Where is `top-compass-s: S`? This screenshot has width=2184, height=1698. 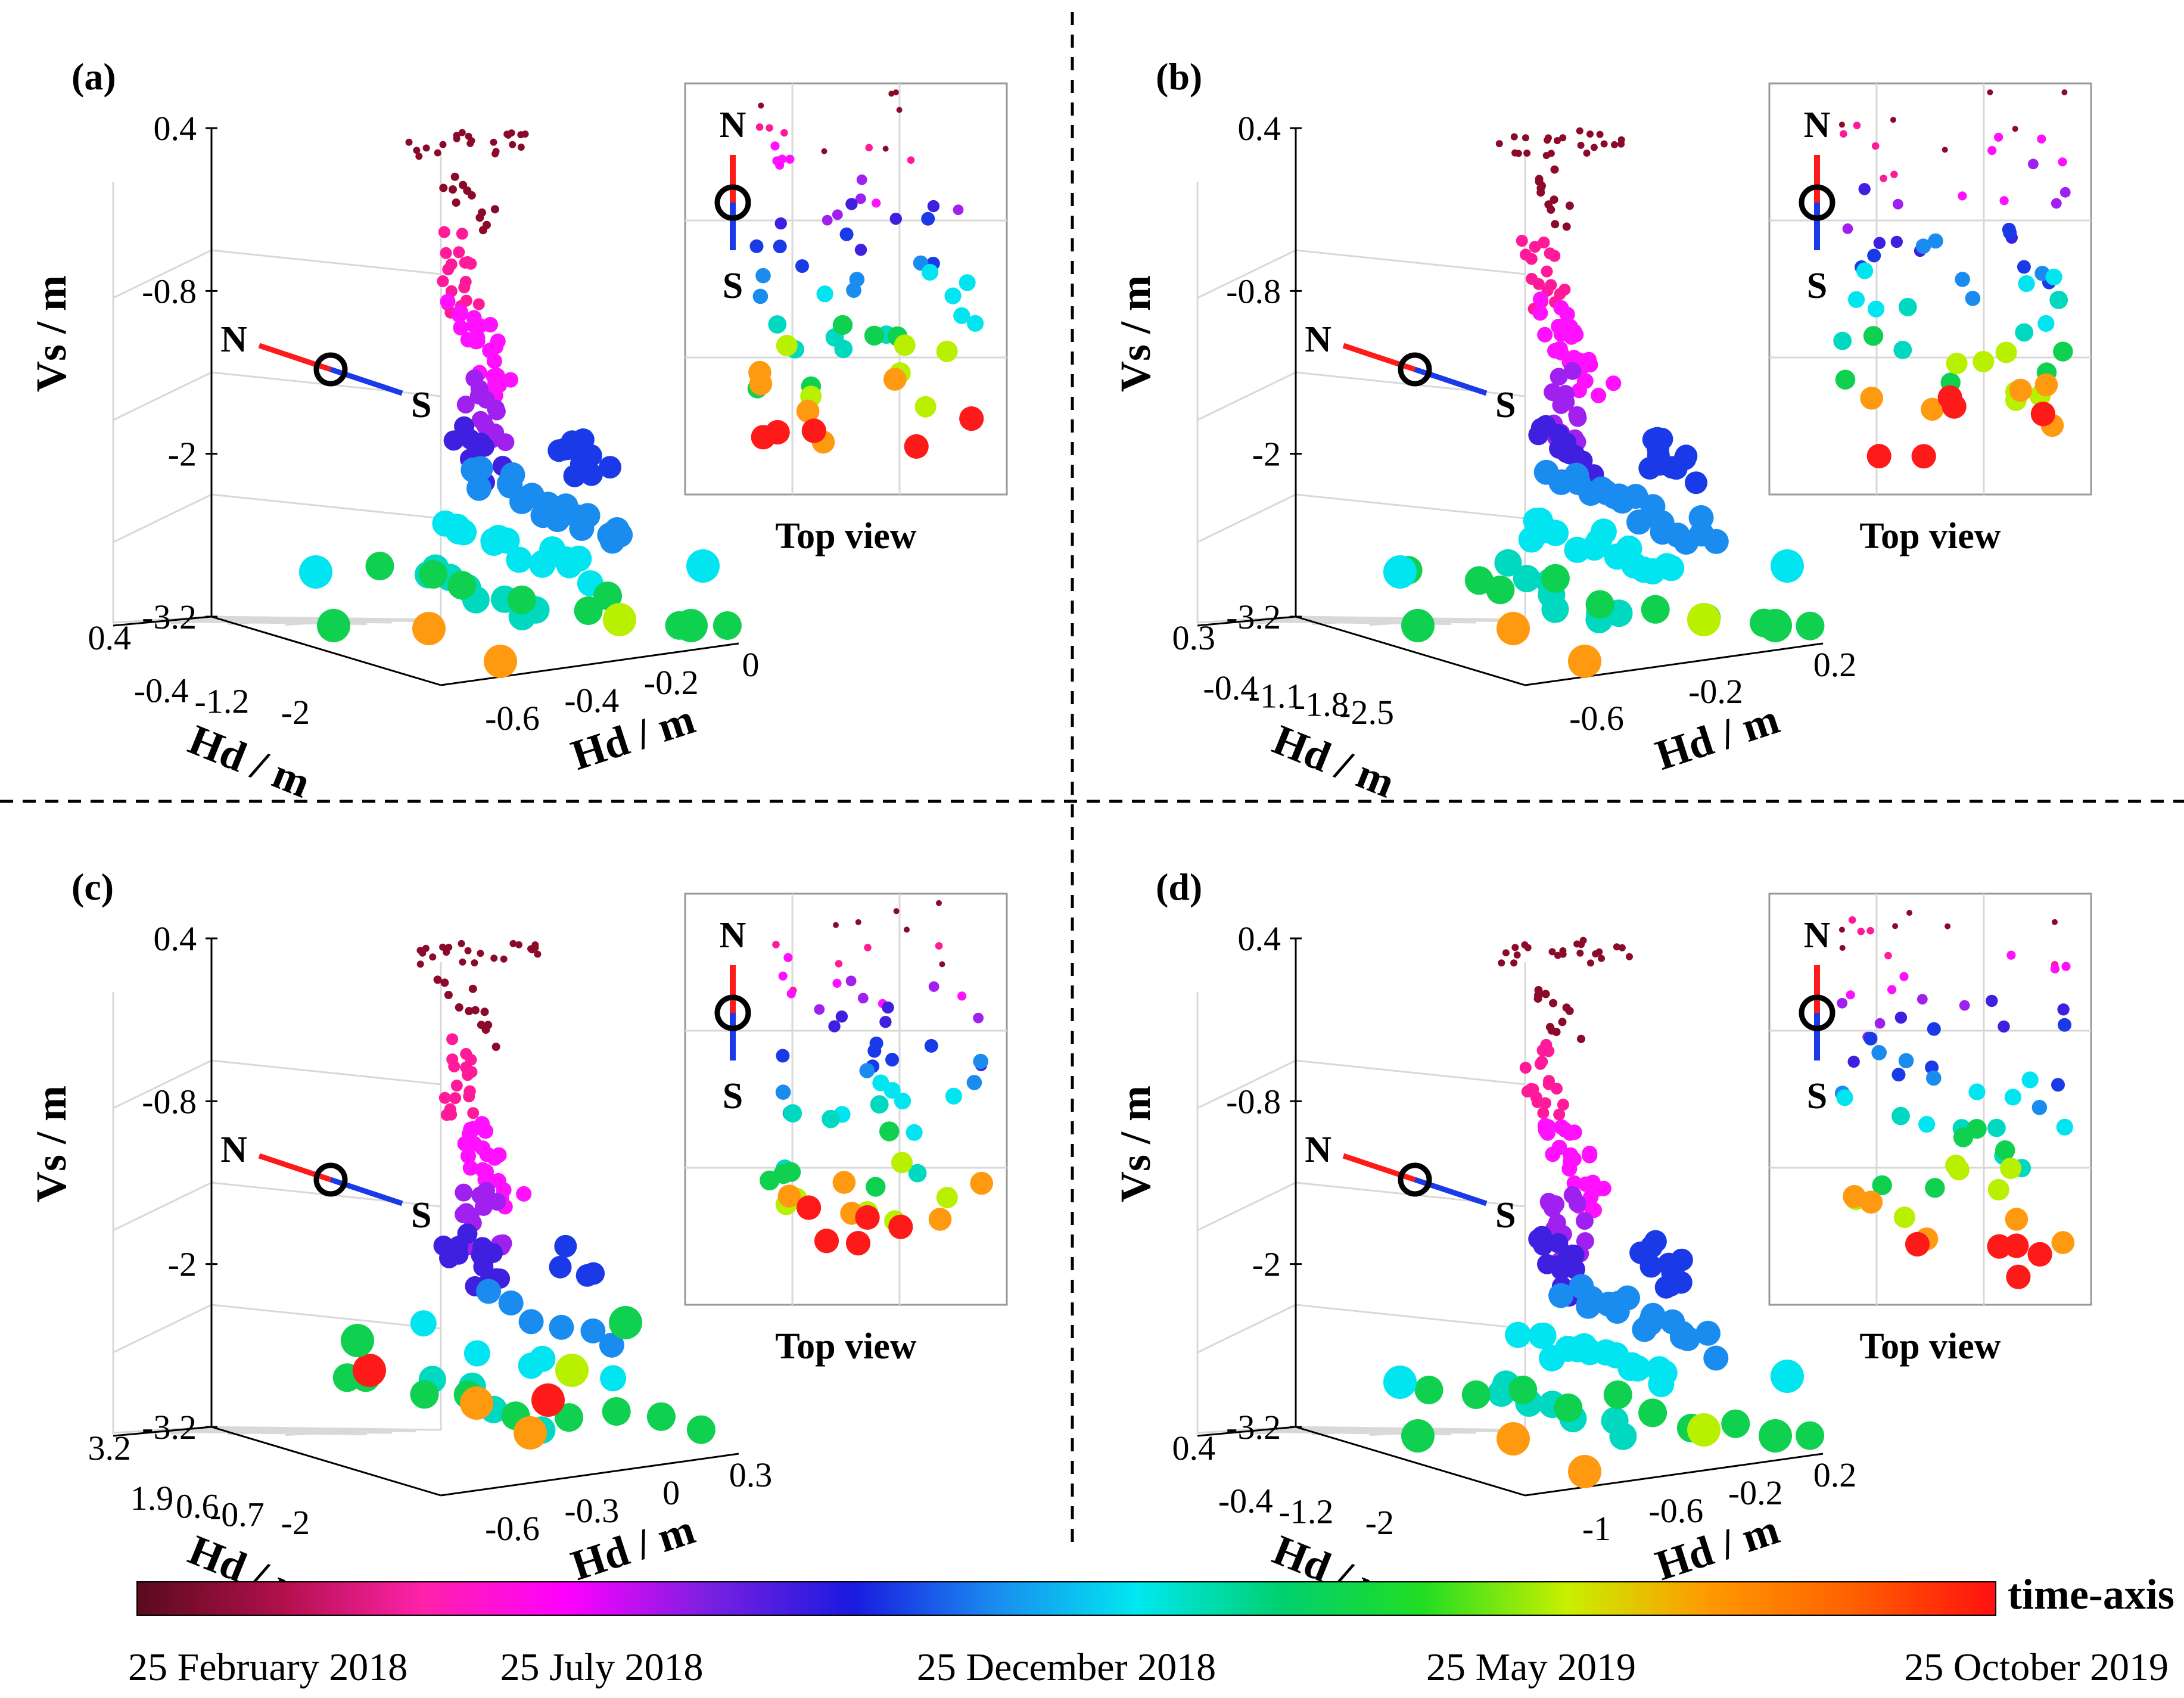
top-compass-s: S is located at coordinates (733, 286).